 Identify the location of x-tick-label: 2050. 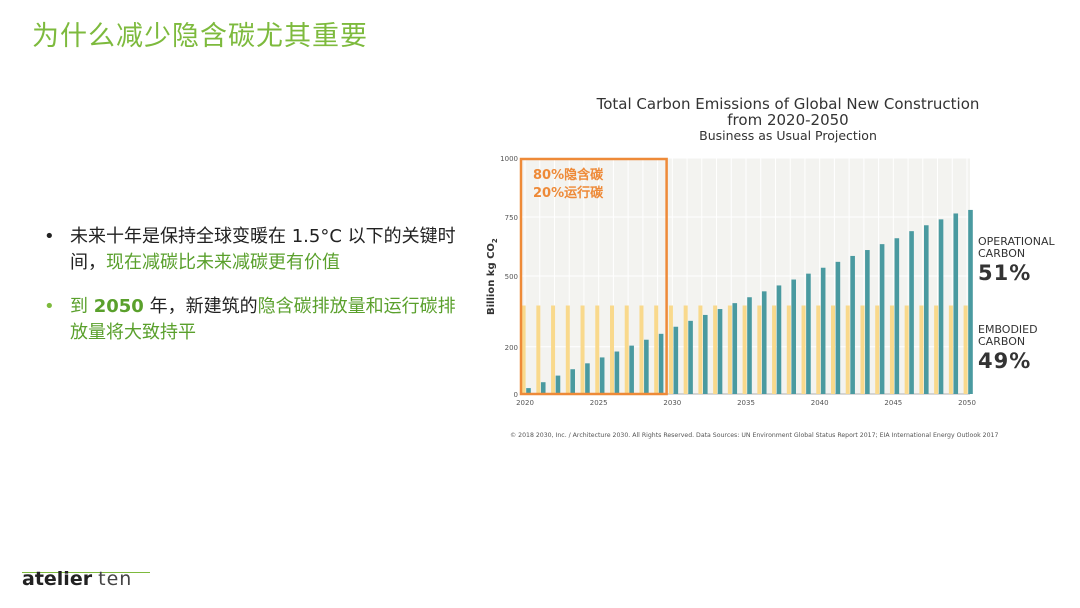
(967, 403).